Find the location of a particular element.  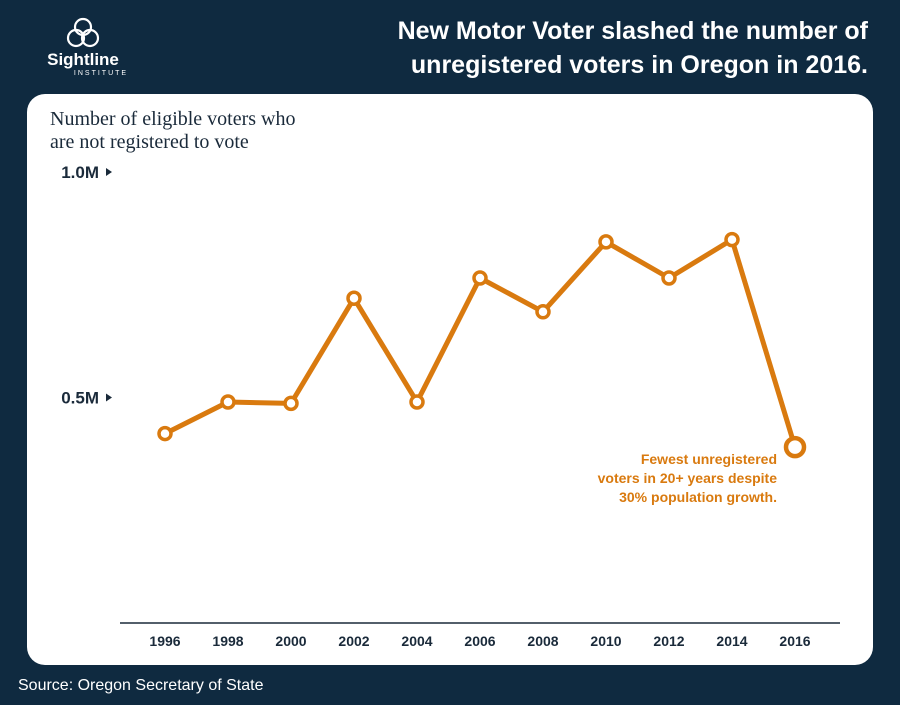

data-point-1998 is located at coordinates (228, 402).